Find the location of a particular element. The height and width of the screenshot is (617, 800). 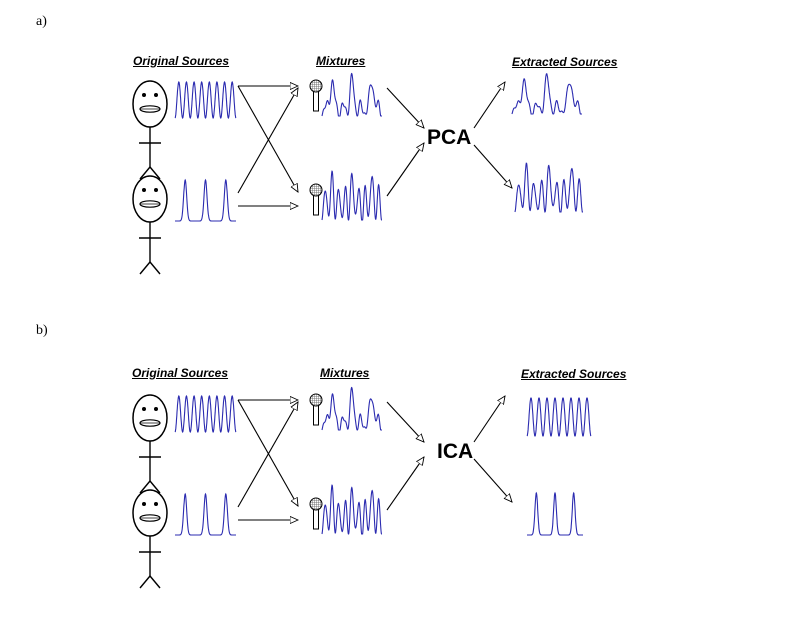

panel-b-arrow-source2-to-mix1 is located at coordinates (267, 455).